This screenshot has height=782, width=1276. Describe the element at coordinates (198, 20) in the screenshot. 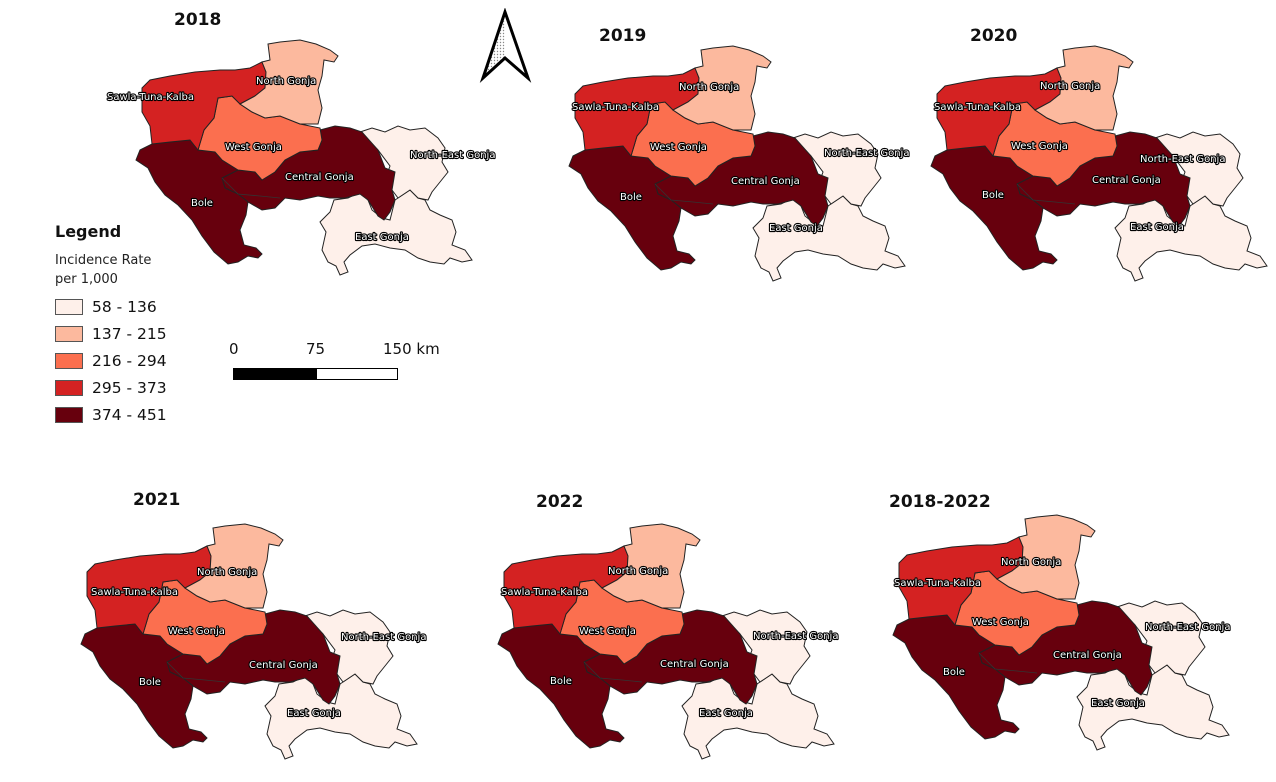

I see `panel-title-2018: 2018` at that location.